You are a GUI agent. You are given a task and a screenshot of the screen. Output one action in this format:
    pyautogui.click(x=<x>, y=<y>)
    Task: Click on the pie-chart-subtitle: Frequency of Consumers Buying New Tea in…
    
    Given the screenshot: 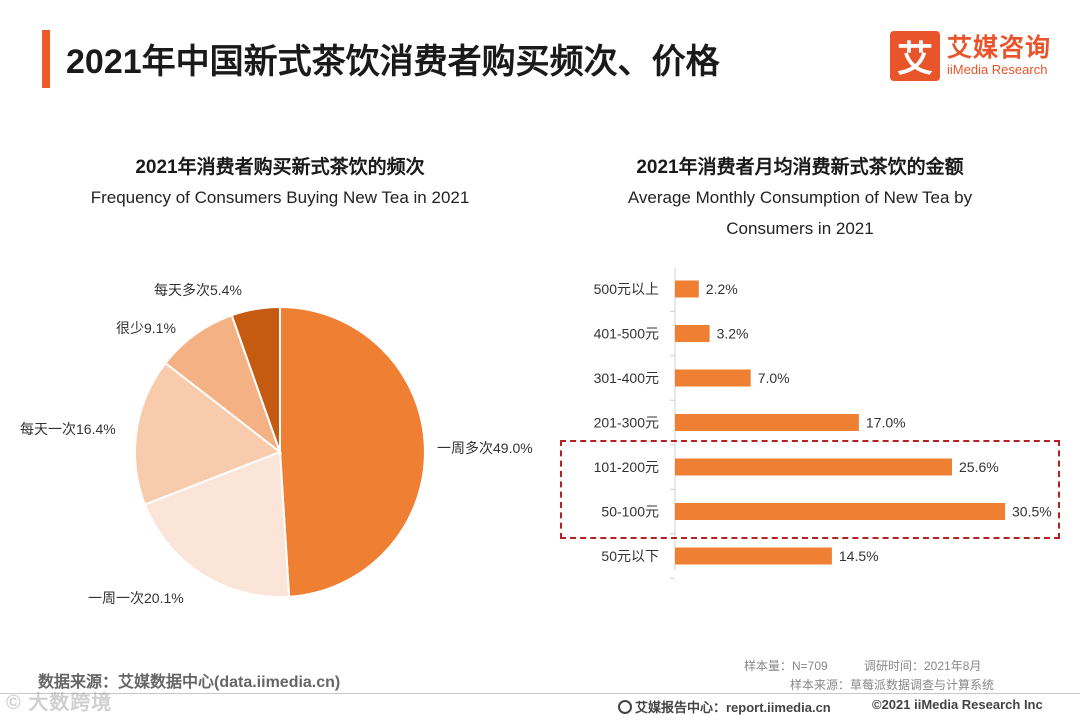 What is the action you would take?
    pyautogui.click(x=280, y=197)
    